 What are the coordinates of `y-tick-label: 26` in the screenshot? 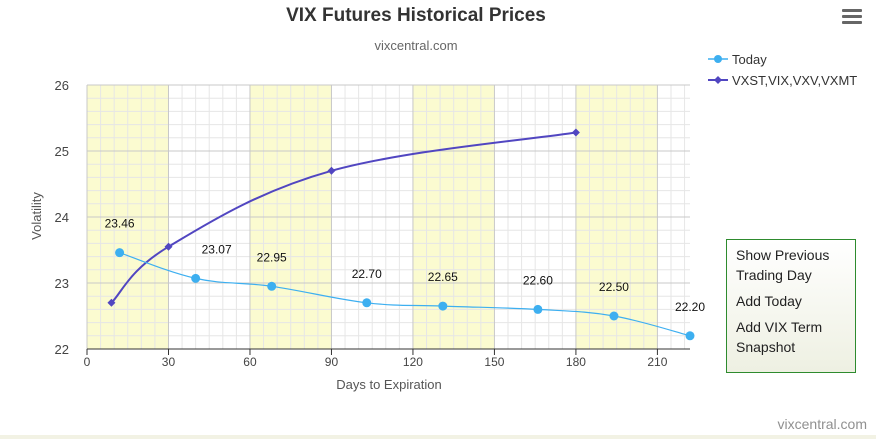 It's located at (62, 85).